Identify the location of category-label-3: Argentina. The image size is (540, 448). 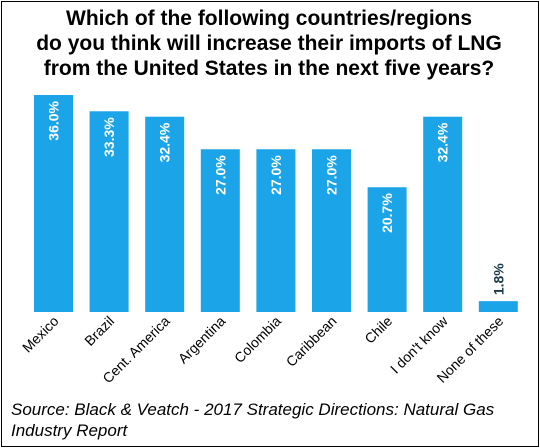
(202, 340).